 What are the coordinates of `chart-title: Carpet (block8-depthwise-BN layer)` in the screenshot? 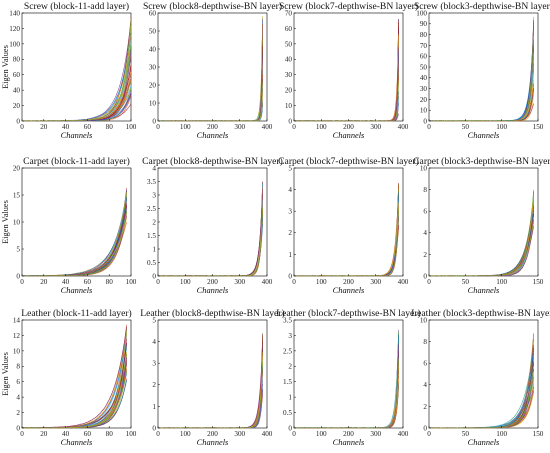 It's located at (212, 161).